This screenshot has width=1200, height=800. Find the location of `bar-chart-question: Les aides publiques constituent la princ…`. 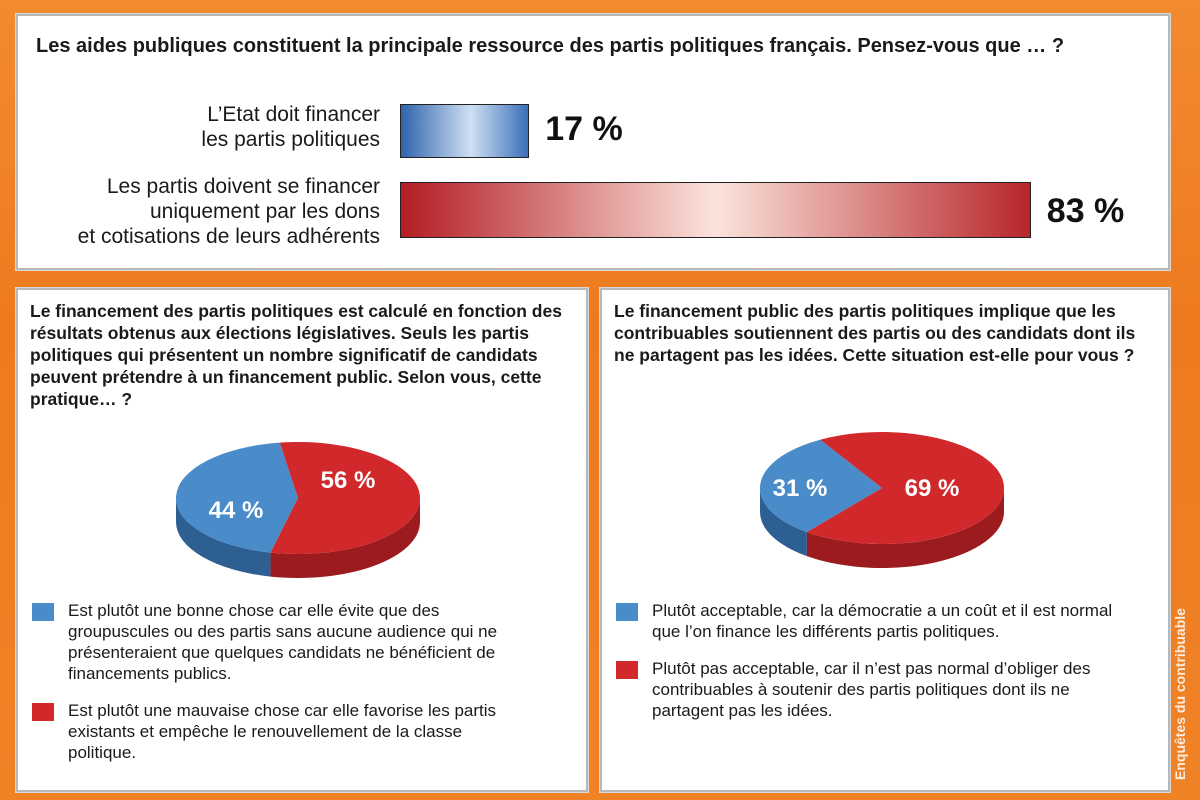

bar-chart-question: Les aides publiques constituent la princ… is located at coordinates (550, 46).